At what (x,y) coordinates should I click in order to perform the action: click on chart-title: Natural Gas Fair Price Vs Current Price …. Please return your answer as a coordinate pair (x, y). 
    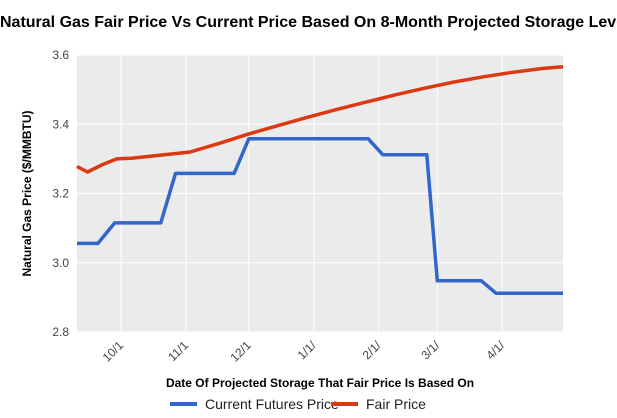
    Looking at the image, I should click on (308, 22).